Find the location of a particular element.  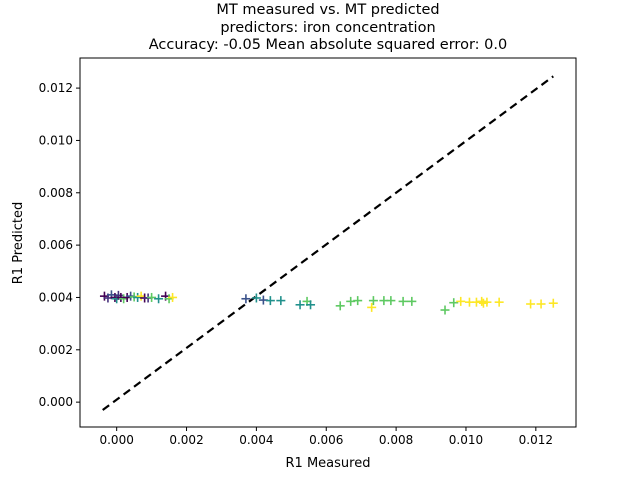

y-axis-label: R1 Predicted is located at coordinates (18, 243).